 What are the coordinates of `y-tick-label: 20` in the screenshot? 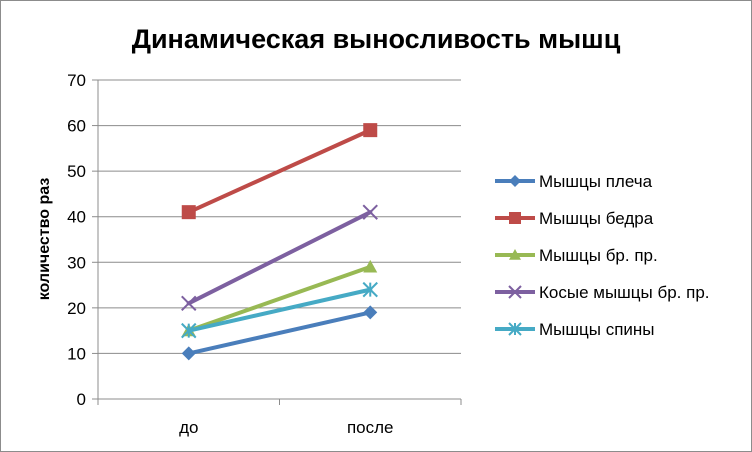 It's located at (76, 308).